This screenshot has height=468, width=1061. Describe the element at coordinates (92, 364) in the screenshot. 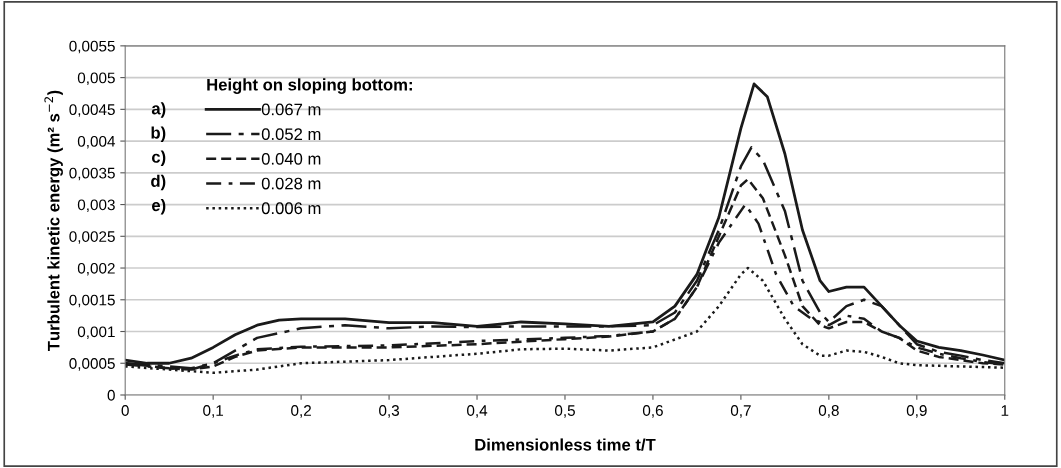

I see `y-tick-label: 0,0005` at that location.